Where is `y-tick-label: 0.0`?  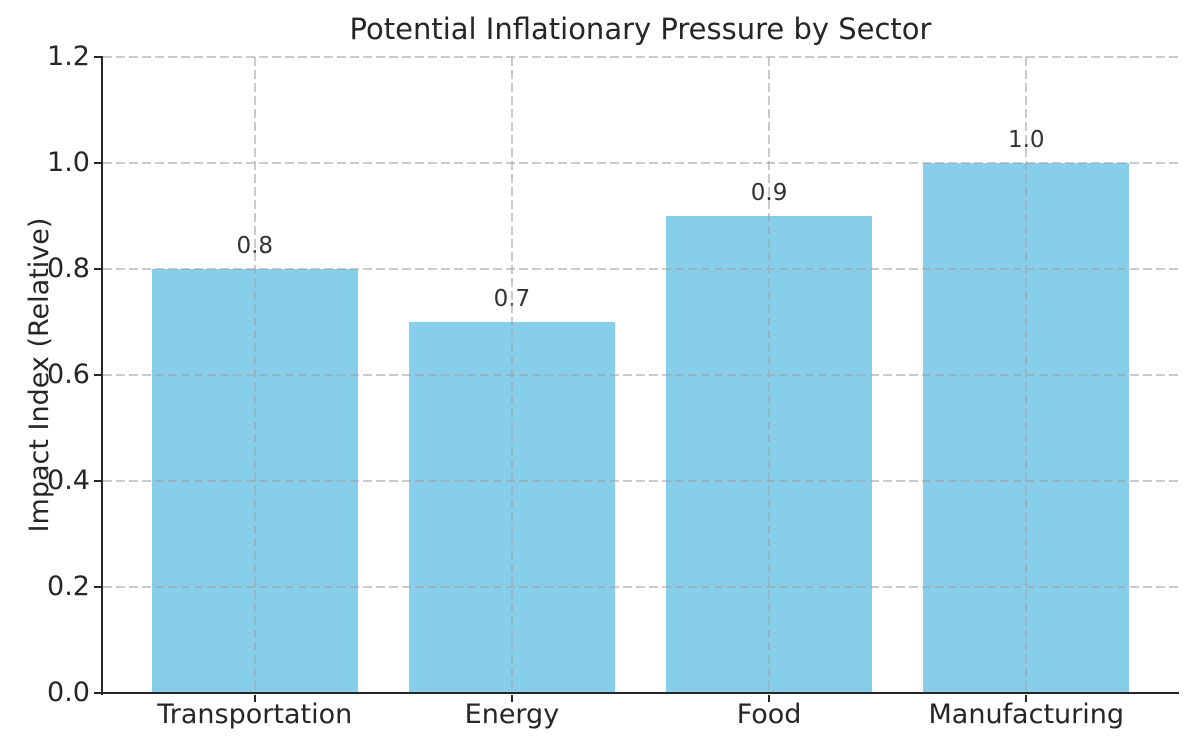
y-tick-label: 0.0 is located at coordinates (68, 692).